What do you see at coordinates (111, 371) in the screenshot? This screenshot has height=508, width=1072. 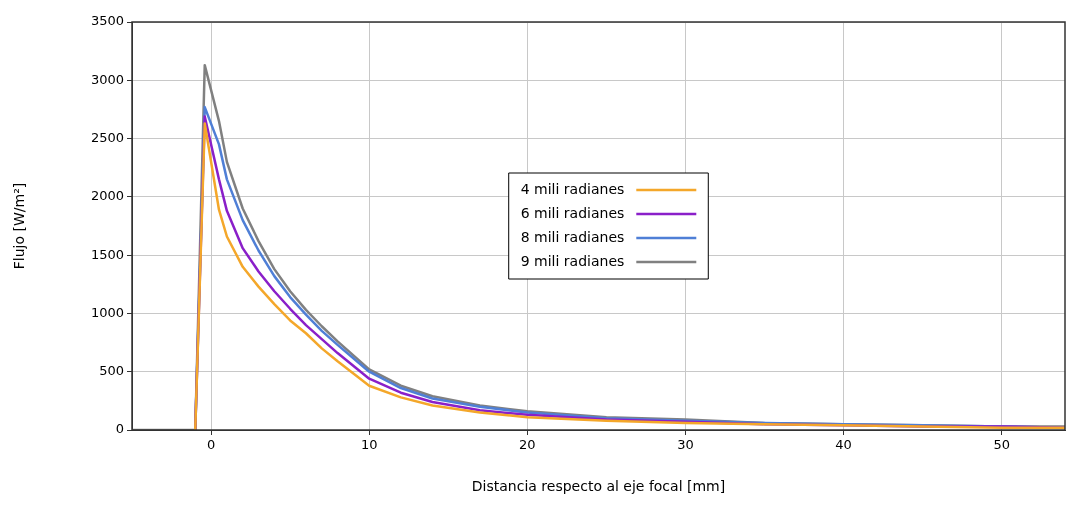 I see `y-tick-label: 500` at bounding box center [111, 371].